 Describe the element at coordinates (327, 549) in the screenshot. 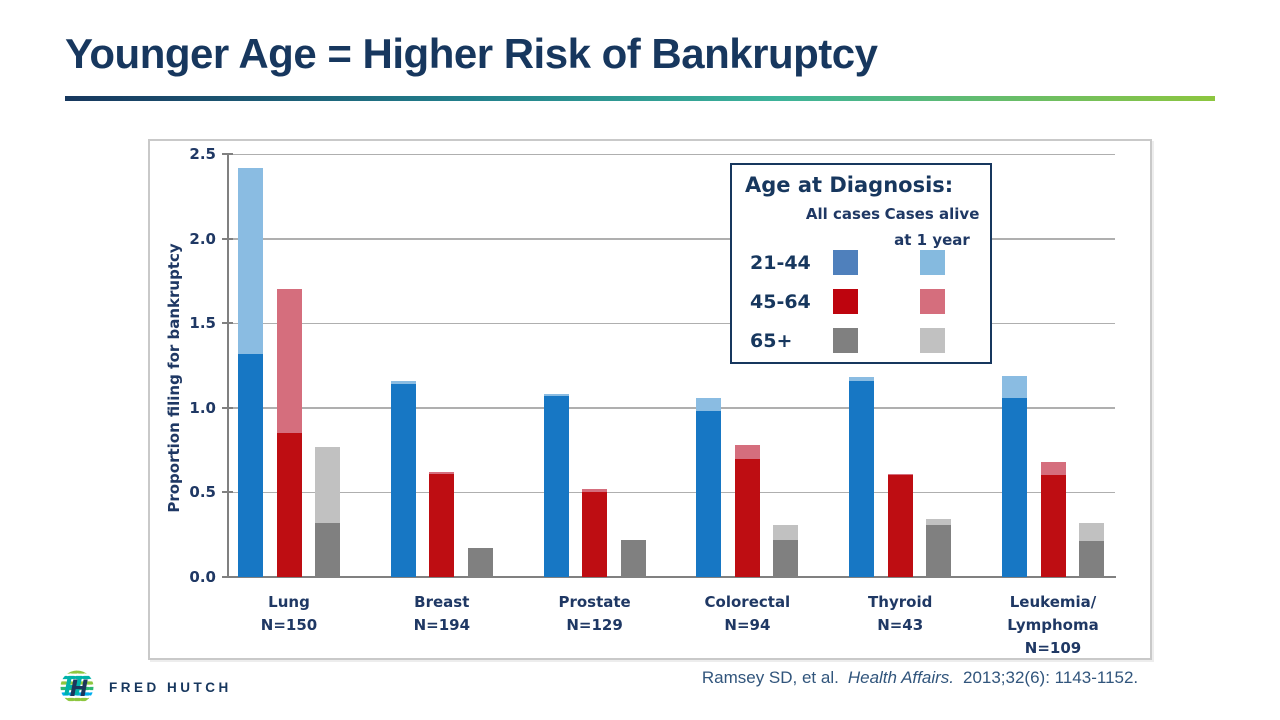

I see `bar-65+-Lung-all-cases` at that location.